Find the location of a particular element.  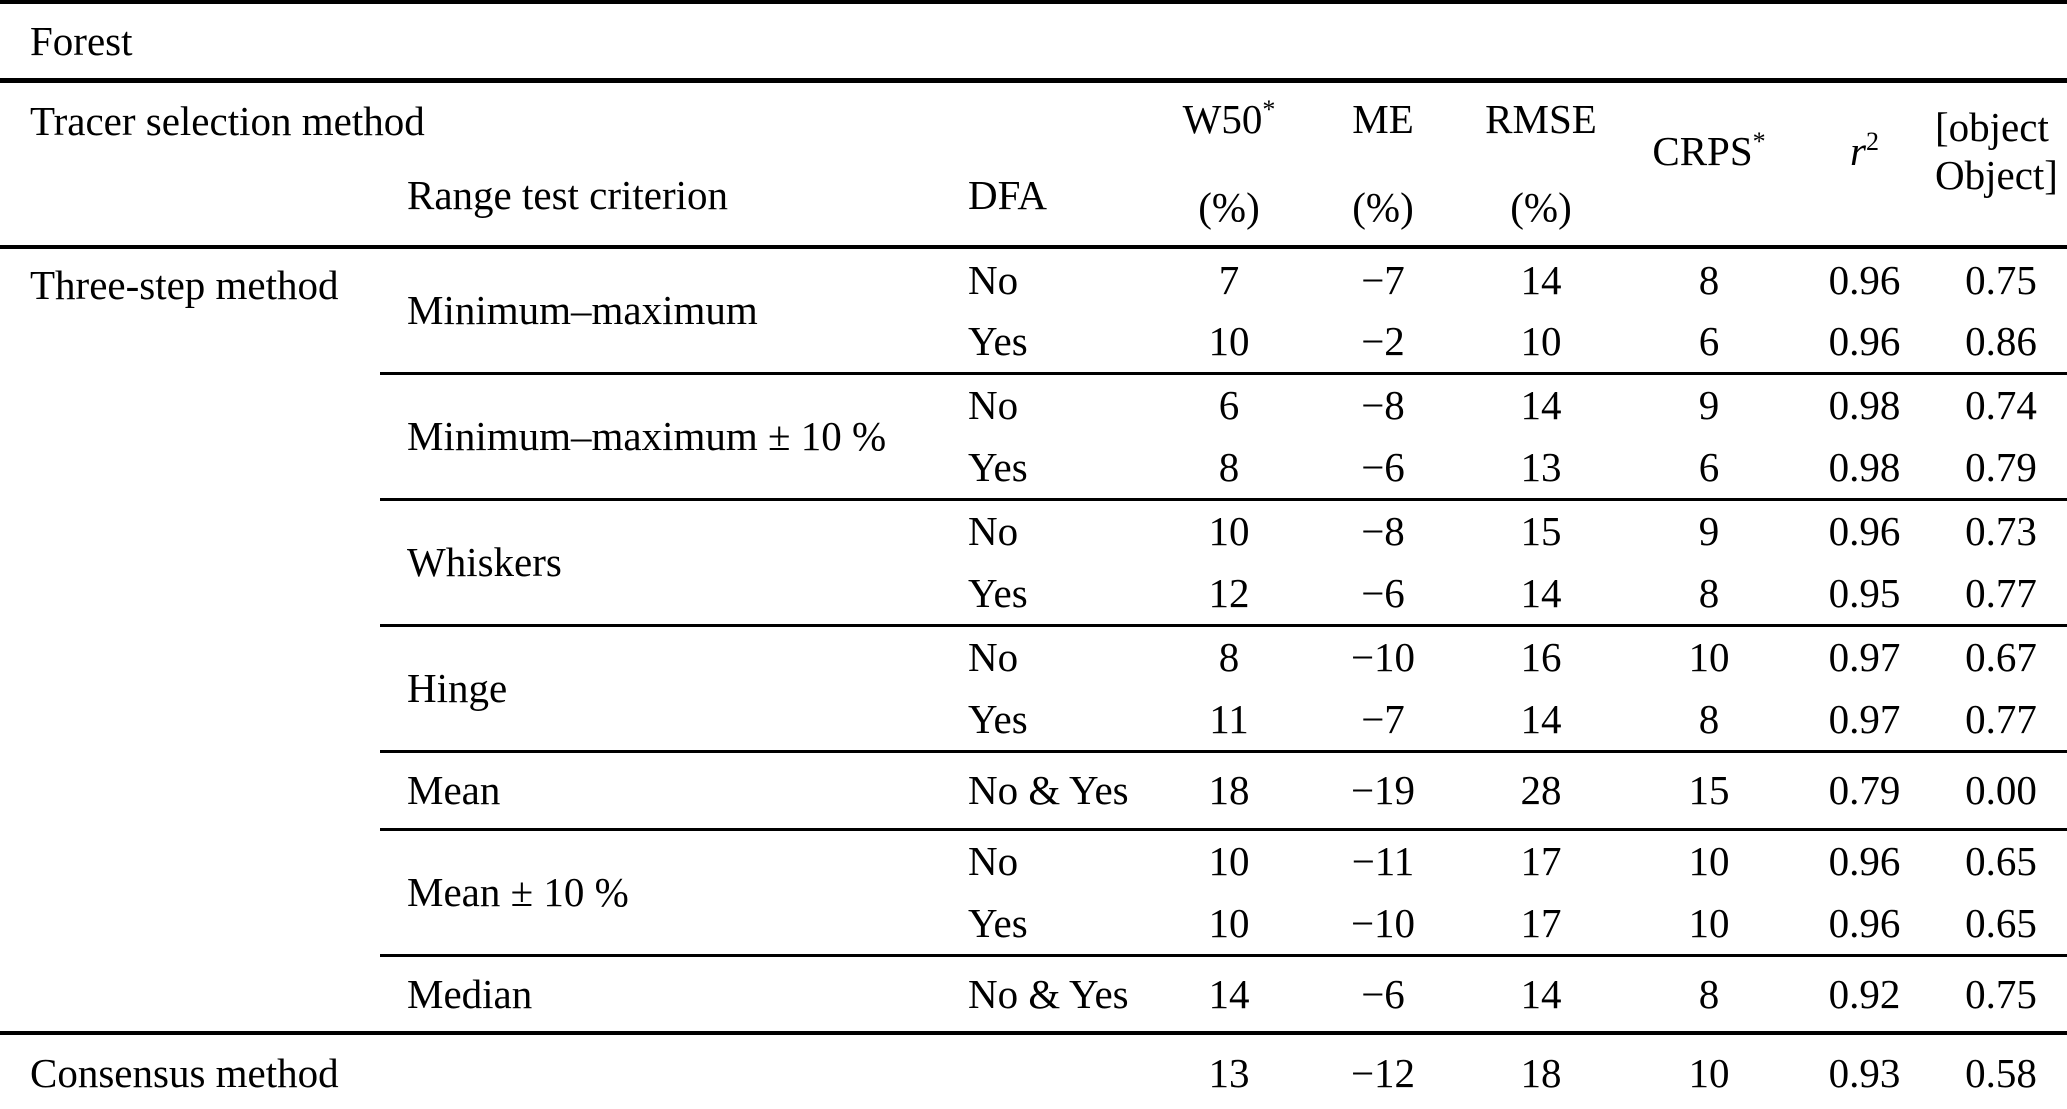

nse-cell: 0.79 is located at coordinates (2001, 466).